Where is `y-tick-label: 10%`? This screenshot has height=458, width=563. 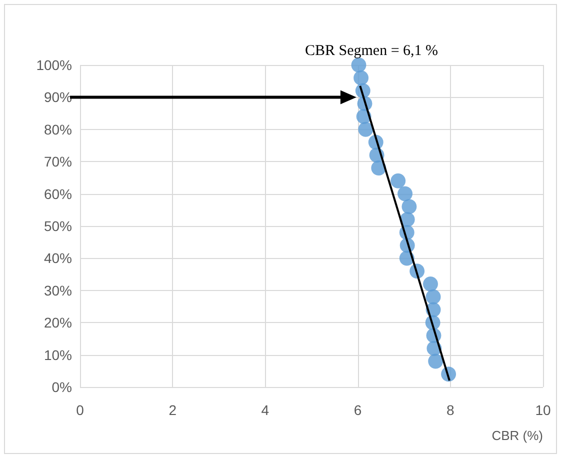
y-tick-label: 10% is located at coordinates (58, 354).